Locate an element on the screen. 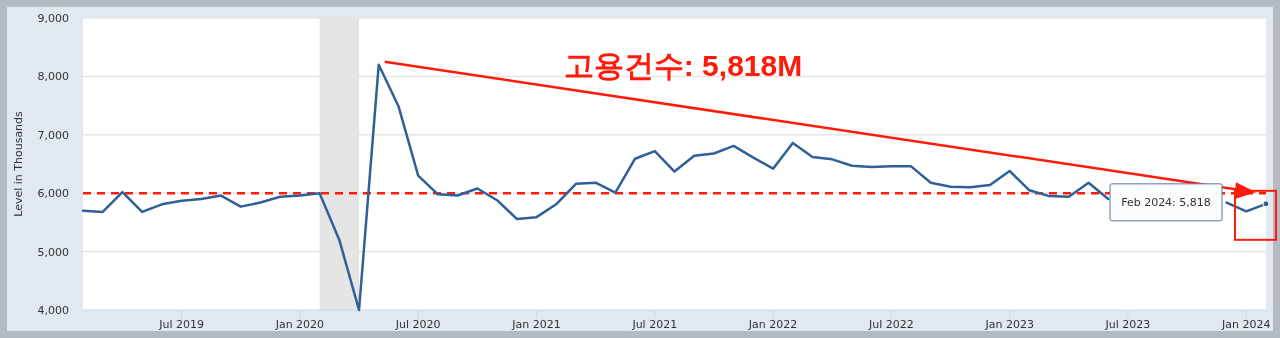  x-tick-label: Jul 2023 is located at coordinates (1127, 324).